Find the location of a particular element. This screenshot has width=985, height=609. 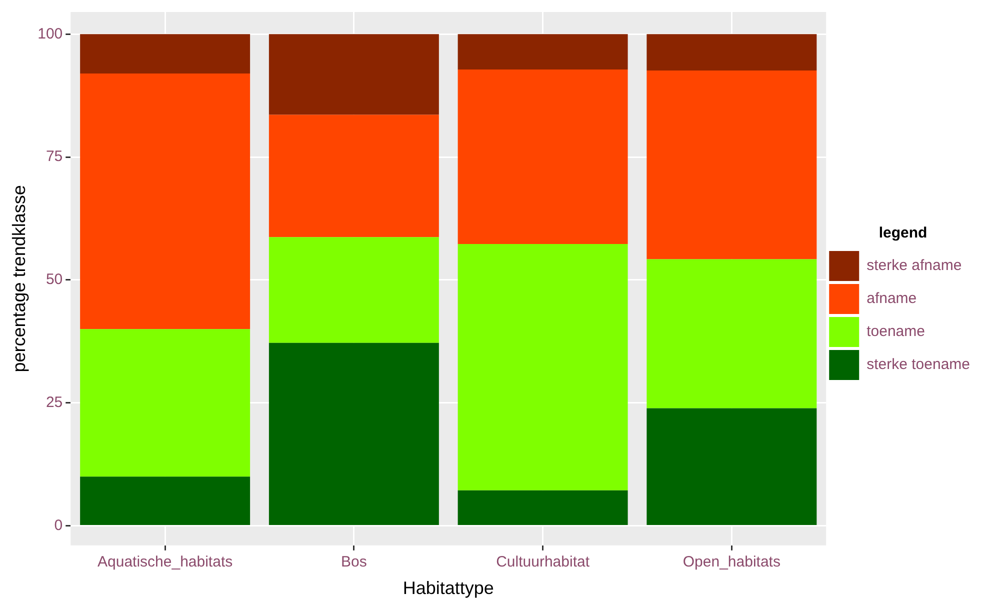

legend-label: toename is located at coordinates (895, 331).